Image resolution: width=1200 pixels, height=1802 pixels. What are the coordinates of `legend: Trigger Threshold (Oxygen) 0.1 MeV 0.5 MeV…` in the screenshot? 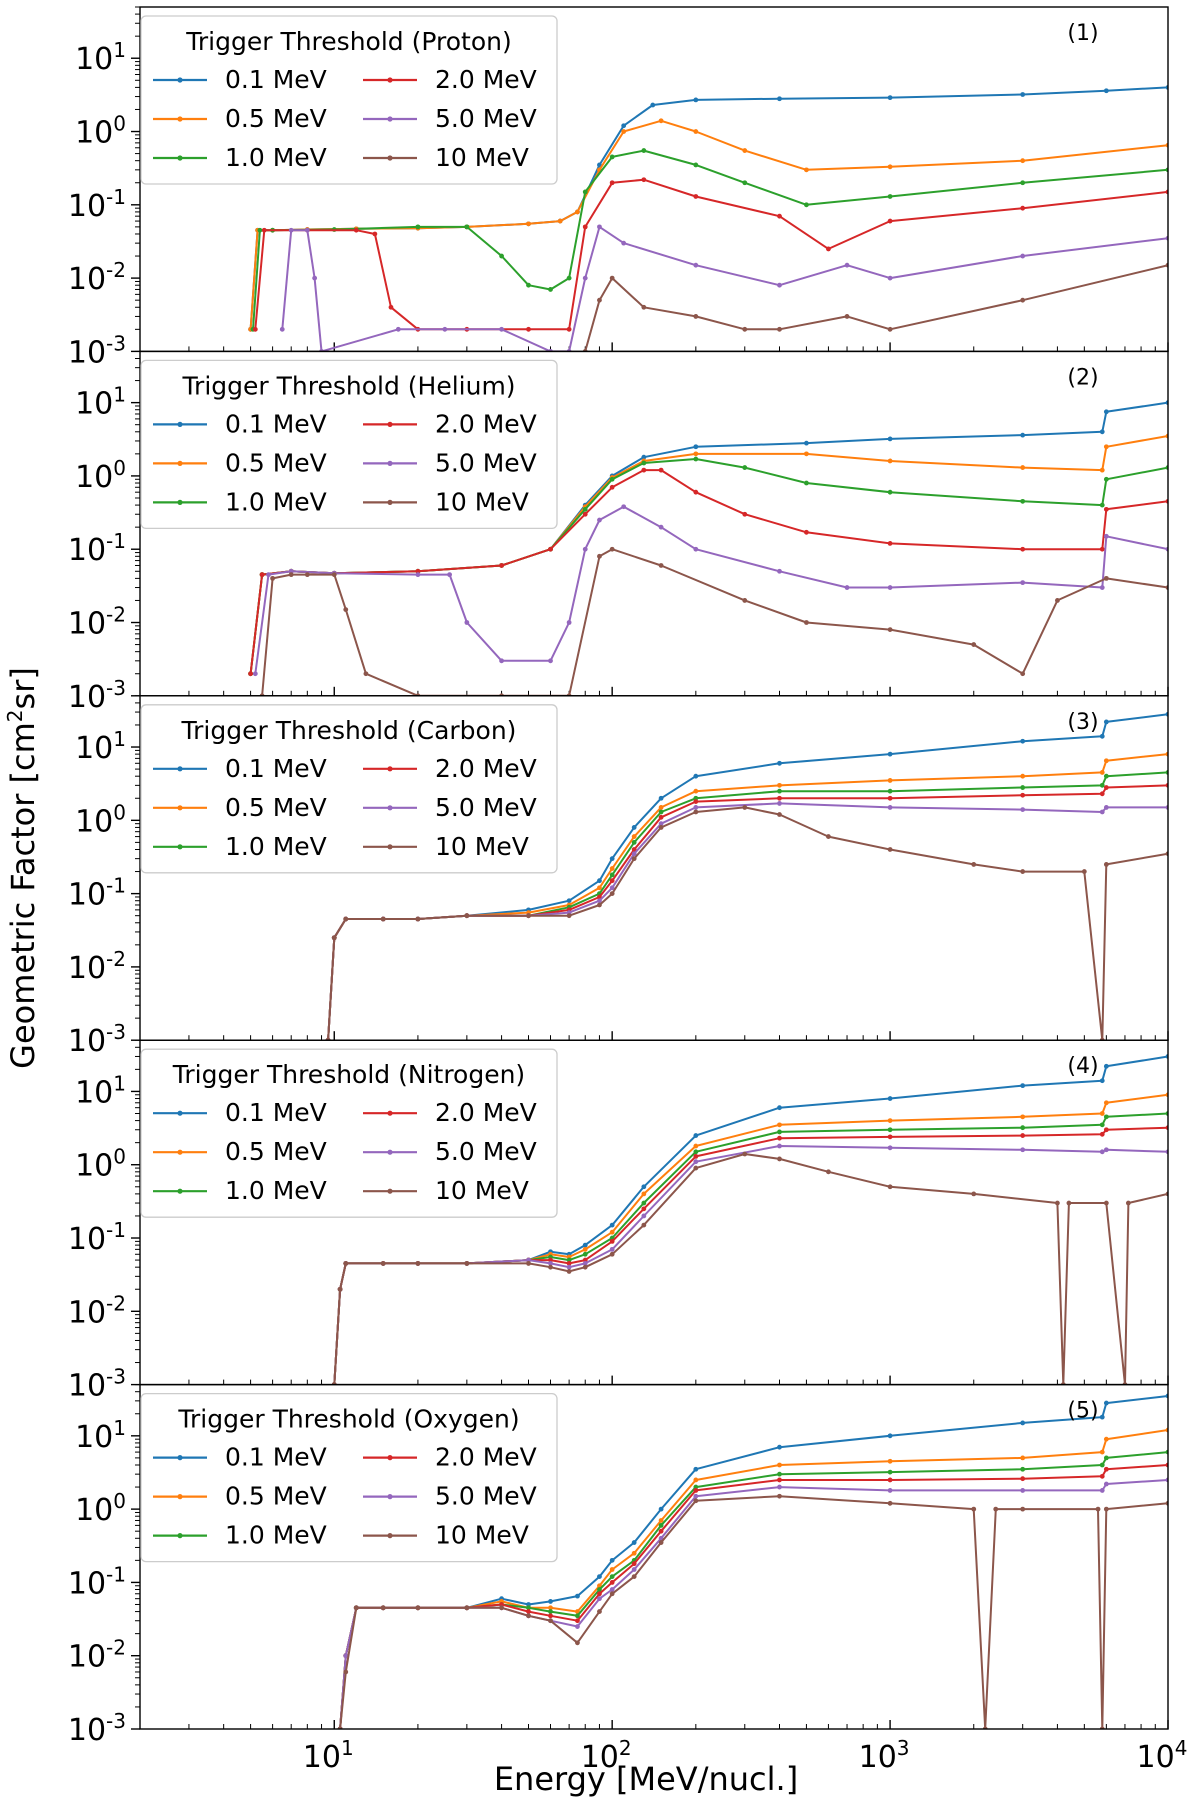 It's located at (349, 1477).